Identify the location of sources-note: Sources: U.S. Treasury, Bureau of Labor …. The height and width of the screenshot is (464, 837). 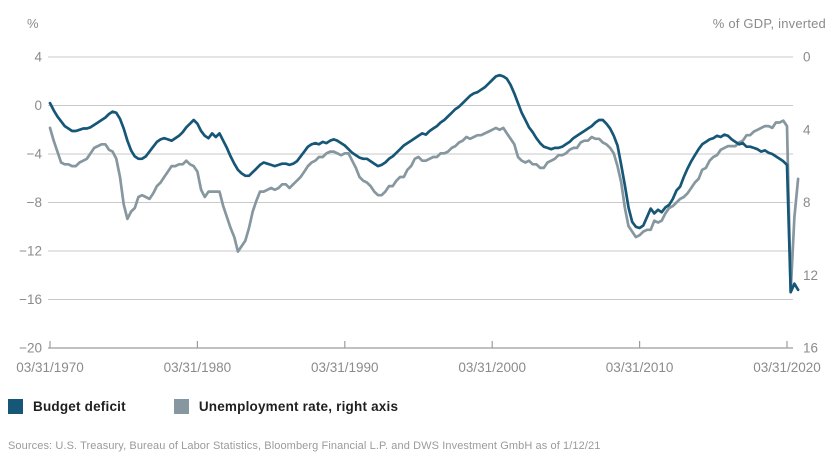
(304, 446).